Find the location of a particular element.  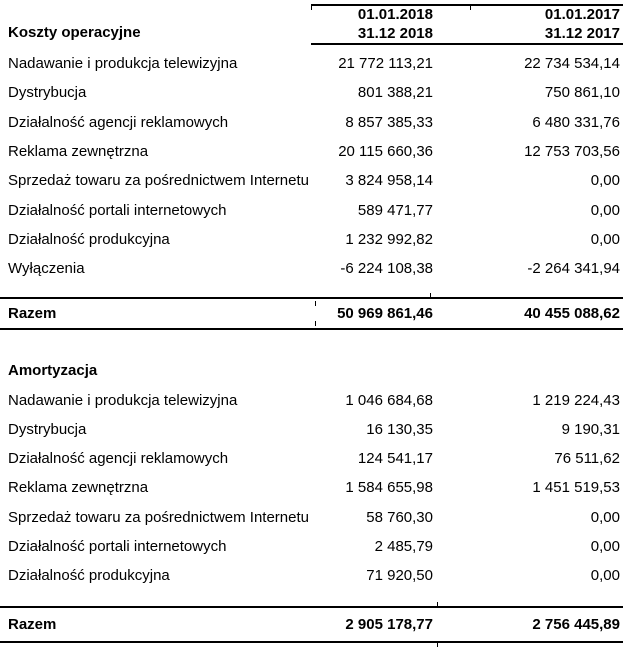

period-2017-start-date: 01.01.2017 is located at coordinates (582, 14).